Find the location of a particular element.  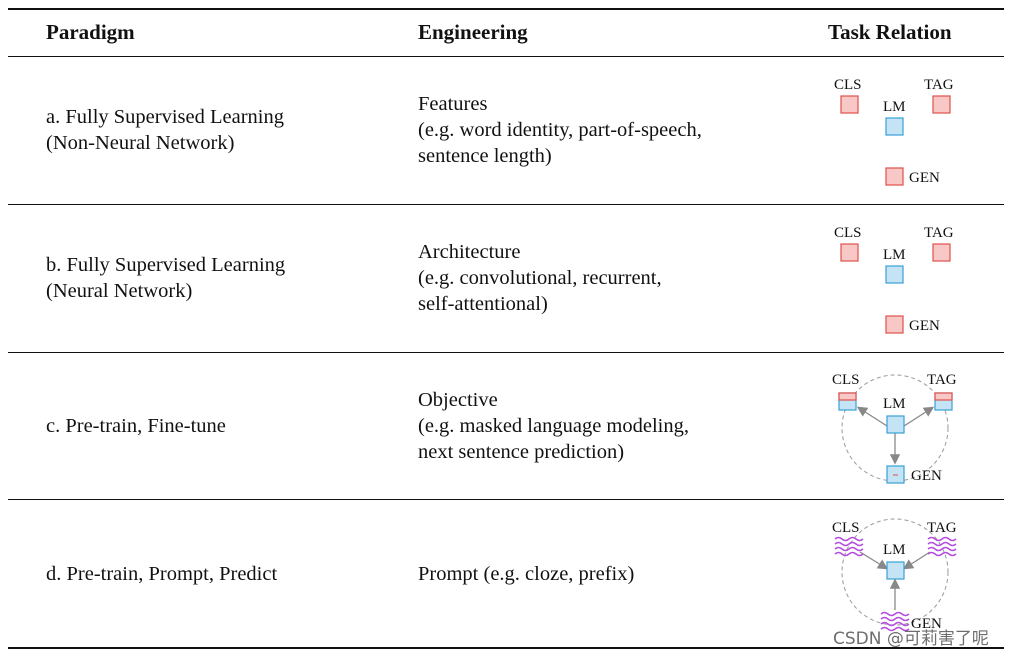

row-b-task-diagram: CLS TAG LM GEN is located at coordinates (900, 284).